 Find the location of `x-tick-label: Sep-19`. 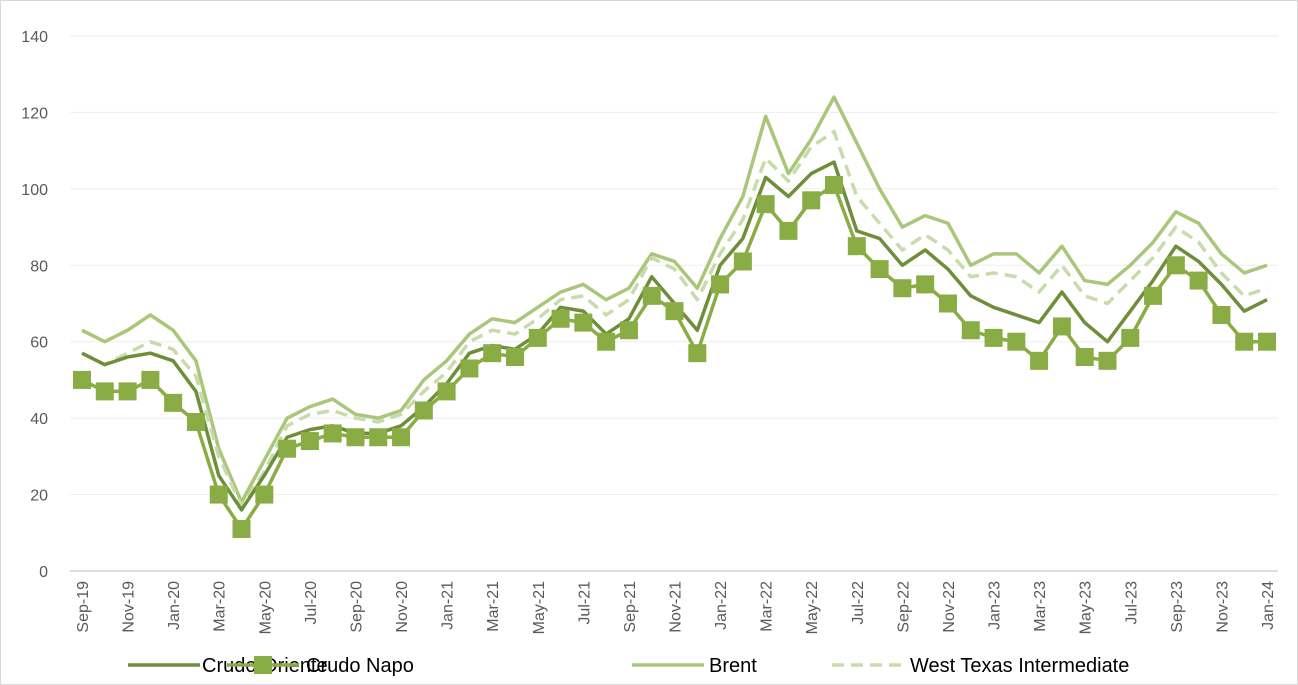

x-tick-label: Sep-19 is located at coordinates (83, 607).